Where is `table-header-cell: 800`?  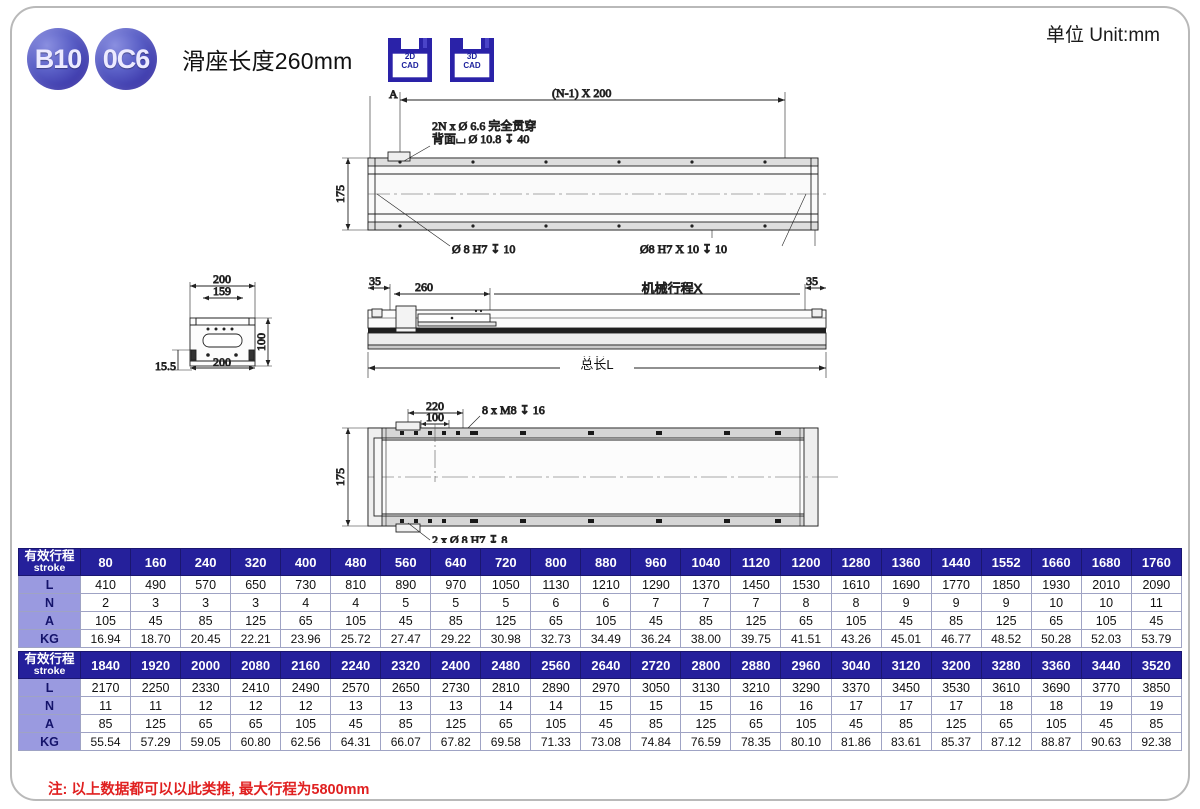 table-header-cell: 800 is located at coordinates (556, 562).